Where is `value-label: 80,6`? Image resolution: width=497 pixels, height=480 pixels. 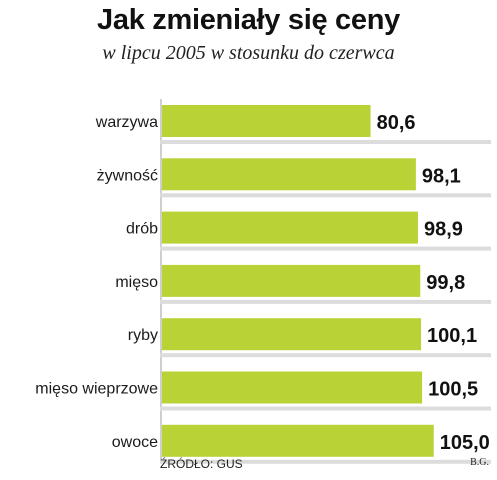
value-label: 80,6 is located at coordinates (396, 123).